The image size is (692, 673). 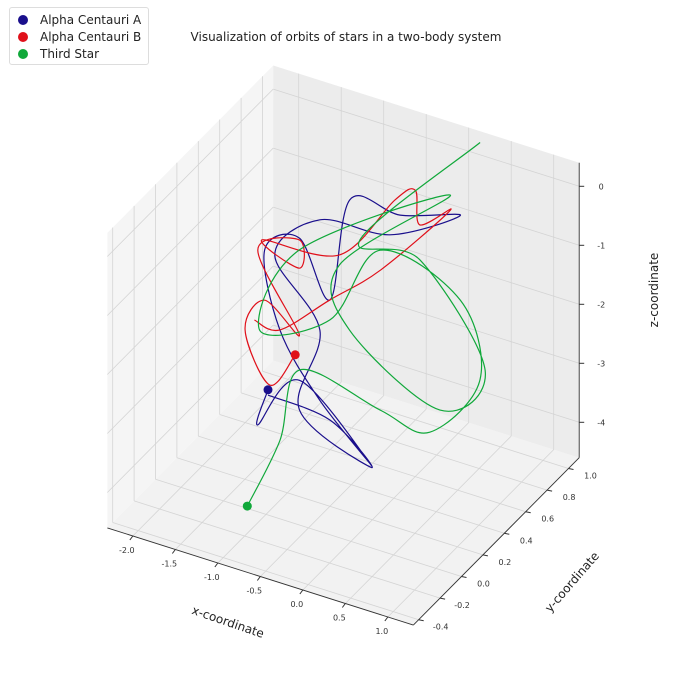 I want to click on orbit-line-alpha-centauri-b, so click(x=348, y=287).